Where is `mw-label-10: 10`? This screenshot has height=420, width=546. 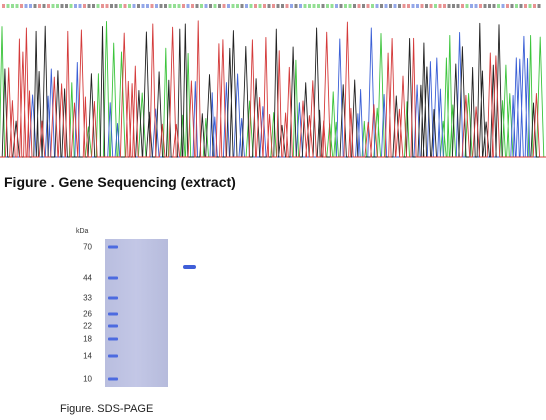
mw-label-10: 10 is located at coordinates (87, 379).